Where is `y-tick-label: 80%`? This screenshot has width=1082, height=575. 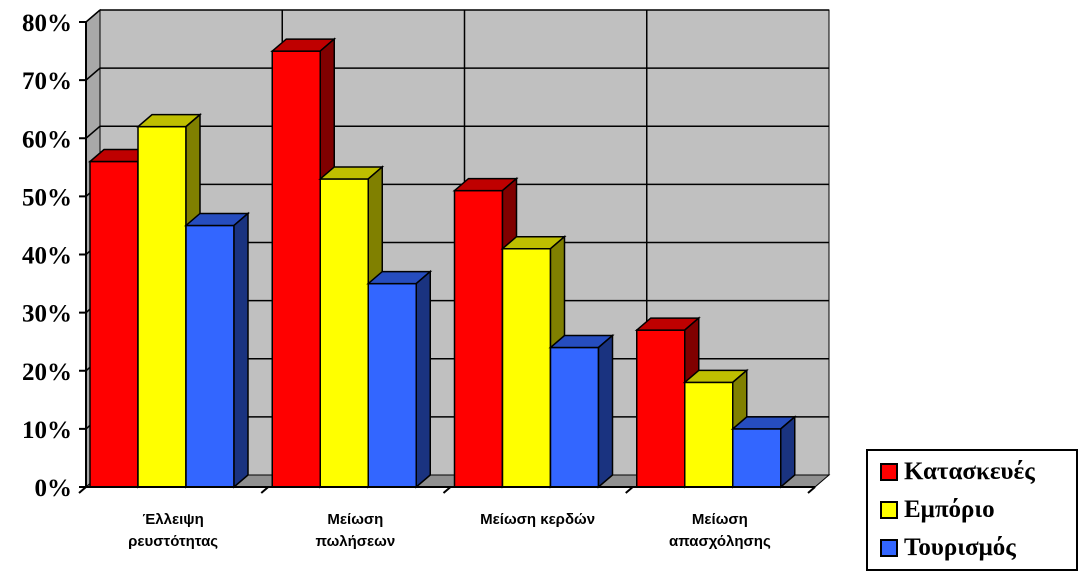
y-tick-label: 80% is located at coordinates (47, 23).